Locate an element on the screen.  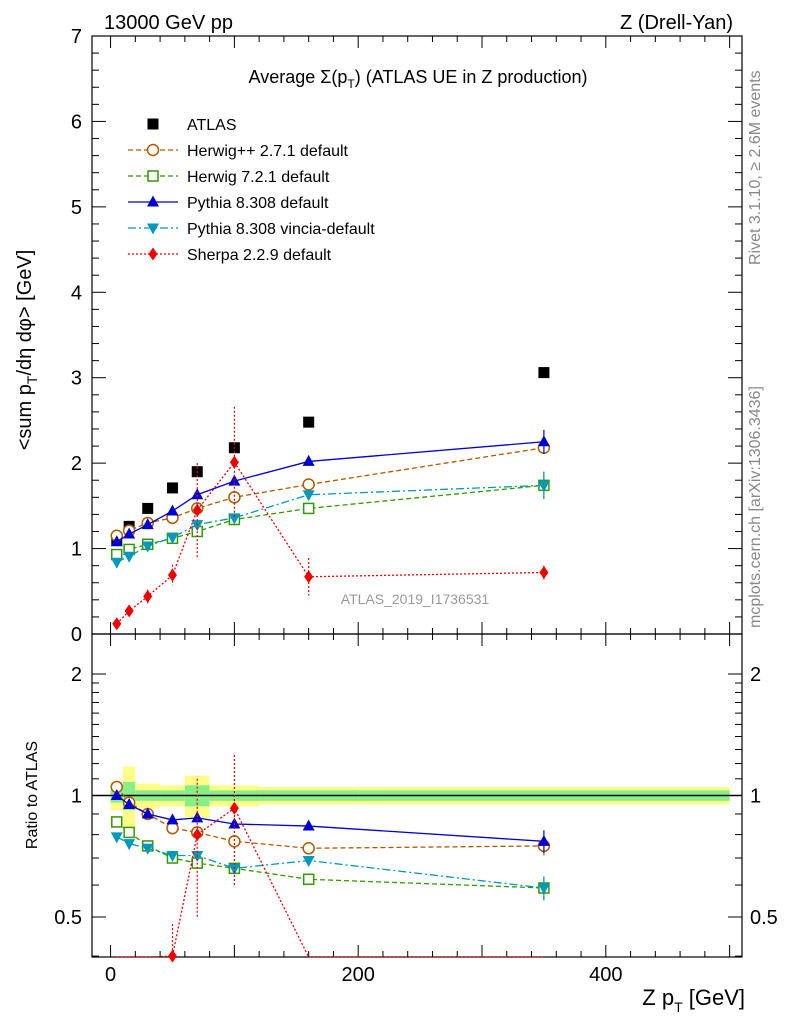
plot-title-sigma: Σ(p is located at coordinates (333, 77).